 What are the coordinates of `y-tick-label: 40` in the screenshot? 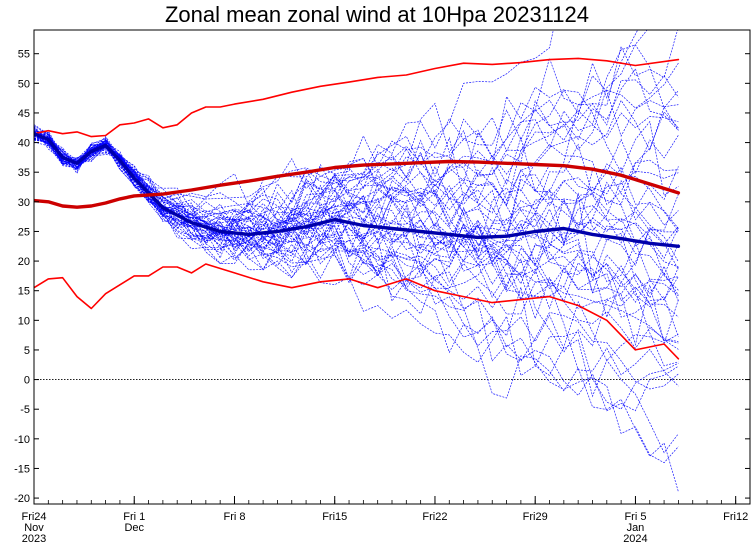 It's located at (24, 144).